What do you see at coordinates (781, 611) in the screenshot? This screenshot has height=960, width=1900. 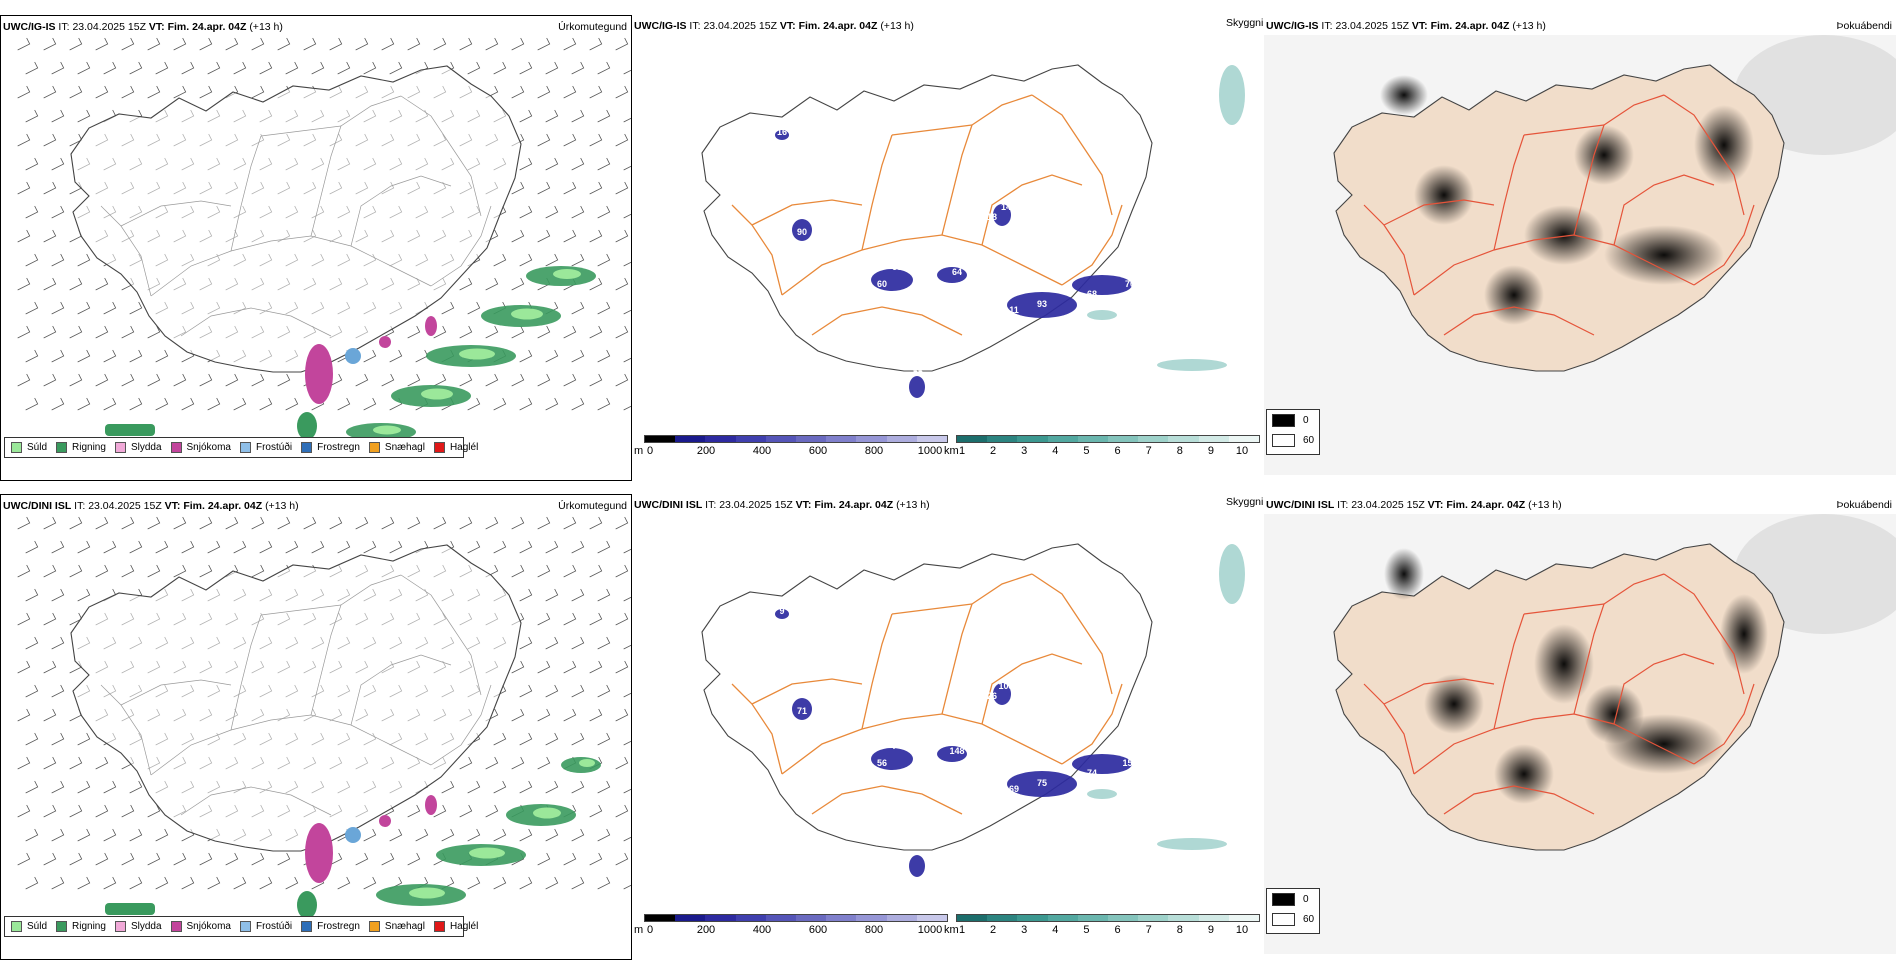 I see `visibility-value-label: 9` at bounding box center [781, 611].